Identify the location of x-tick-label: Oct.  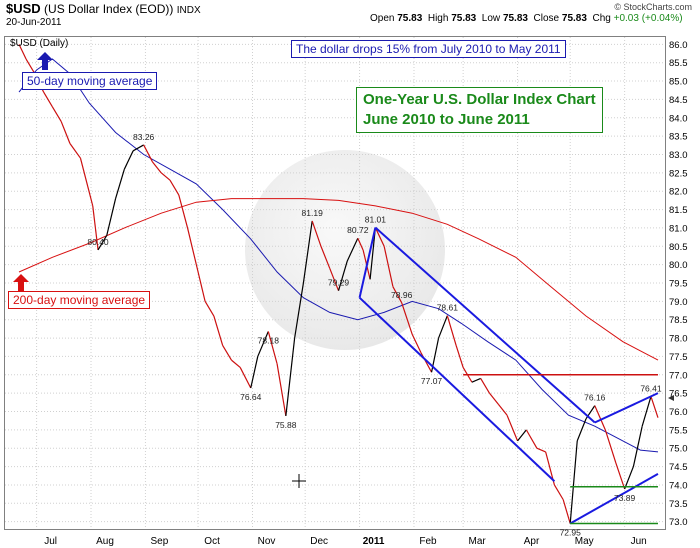
(212, 541).